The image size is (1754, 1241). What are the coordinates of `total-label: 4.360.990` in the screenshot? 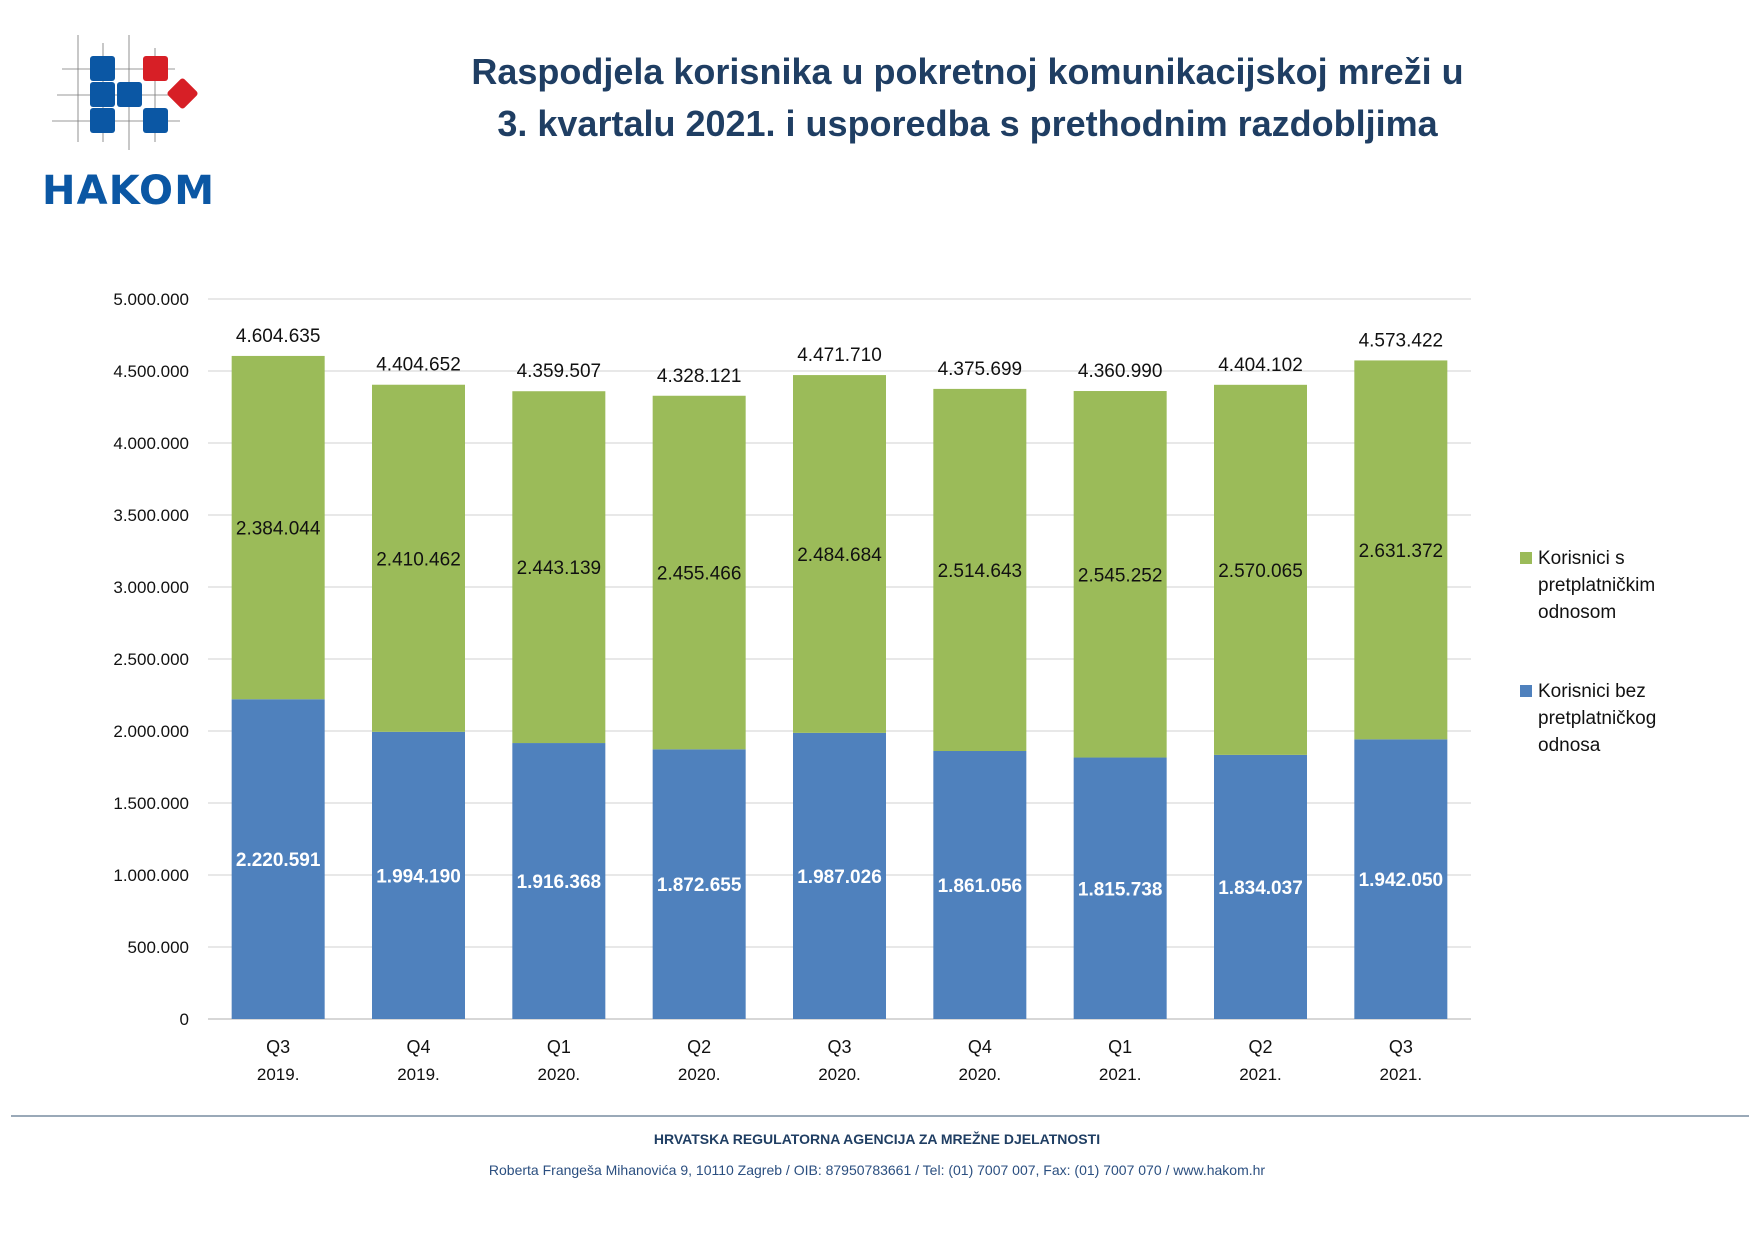 It's located at (1120, 371).